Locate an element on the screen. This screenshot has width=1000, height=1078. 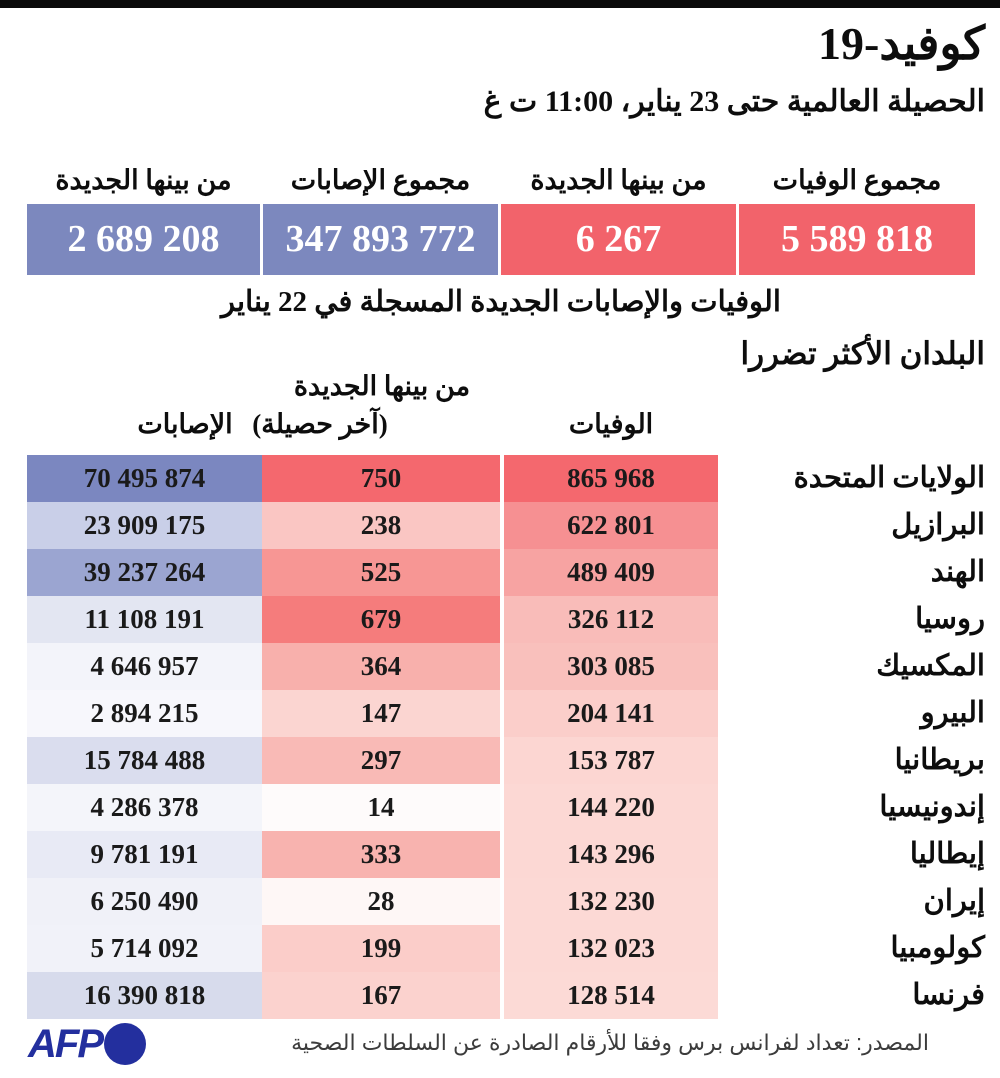
afp-logo: AFP is located at coordinates (87, 1044).